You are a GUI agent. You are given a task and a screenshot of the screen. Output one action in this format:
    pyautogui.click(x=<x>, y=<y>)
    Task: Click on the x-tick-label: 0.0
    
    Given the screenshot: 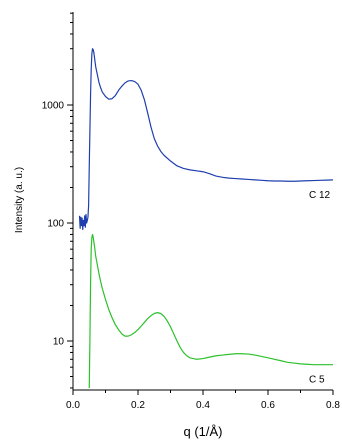 What is the action you would take?
    pyautogui.click(x=73, y=405)
    